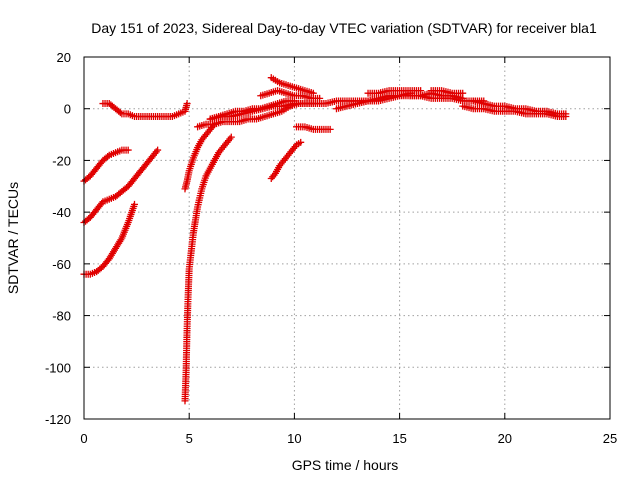  What do you see at coordinates (64, 57) in the screenshot?
I see `y-tick-label: 20` at bounding box center [64, 57].